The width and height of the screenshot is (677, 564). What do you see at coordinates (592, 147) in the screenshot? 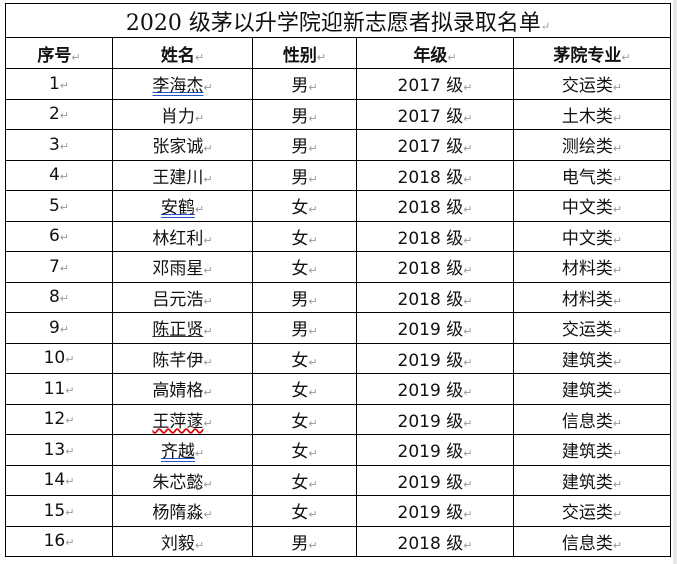
I see `cell-major-text: 测绘类` at bounding box center [592, 147].